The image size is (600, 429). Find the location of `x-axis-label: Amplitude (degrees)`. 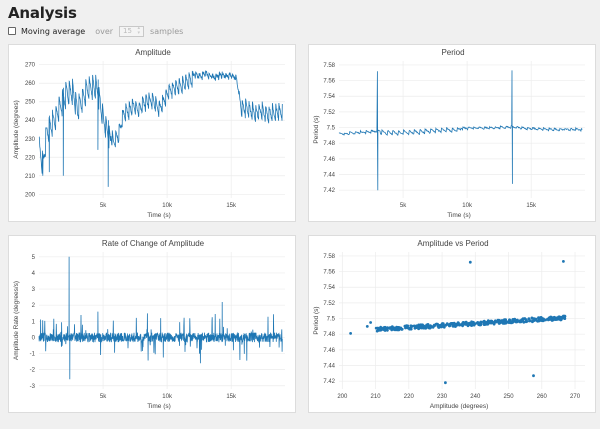

x-axis-label: Amplitude (degrees) is located at coordinates (459, 406).